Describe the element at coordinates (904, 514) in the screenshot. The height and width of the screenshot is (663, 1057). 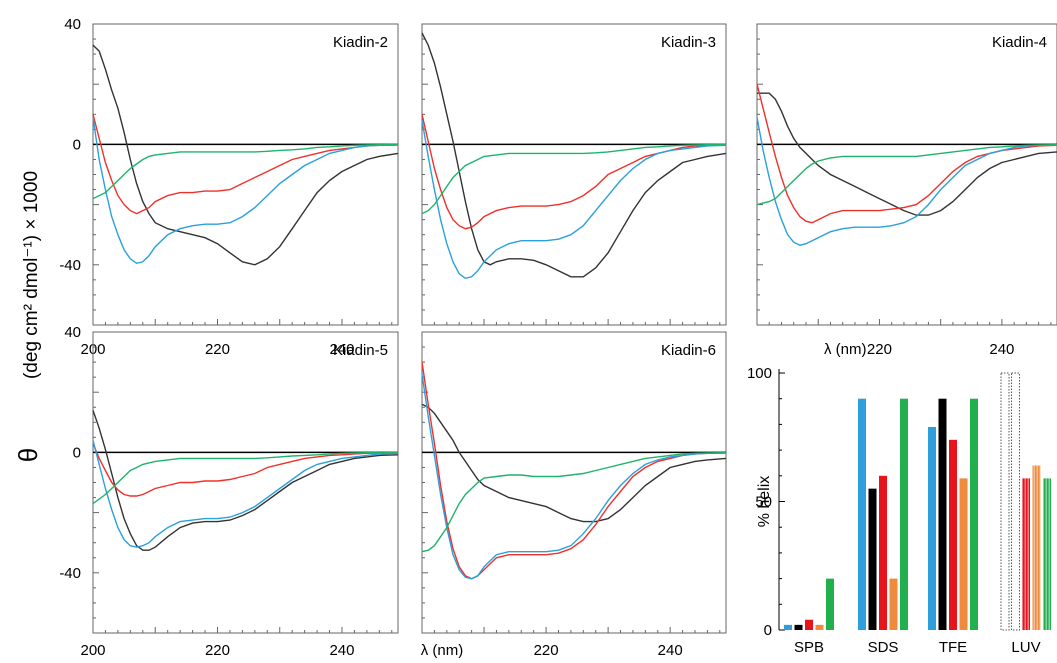
I see `bar-sds-bar_green` at that location.